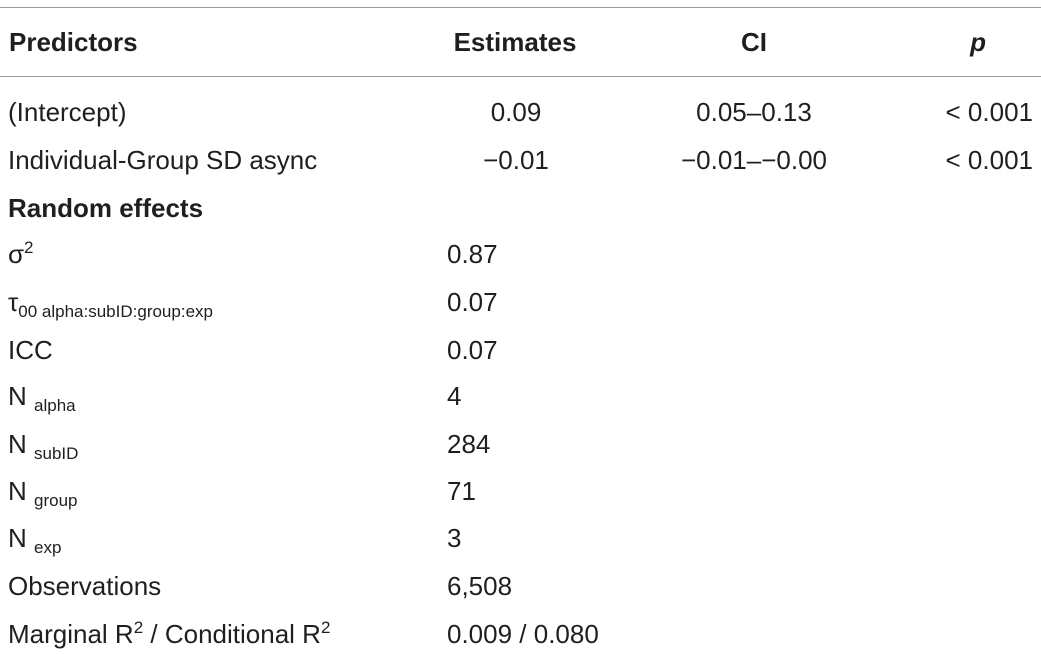 Image resolution: width=1041 pixels, height=654 pixels. What do you see at coordinates (520, 7) in the screenshot?
I see `table-top-rule` at bounding box center [520, 7].